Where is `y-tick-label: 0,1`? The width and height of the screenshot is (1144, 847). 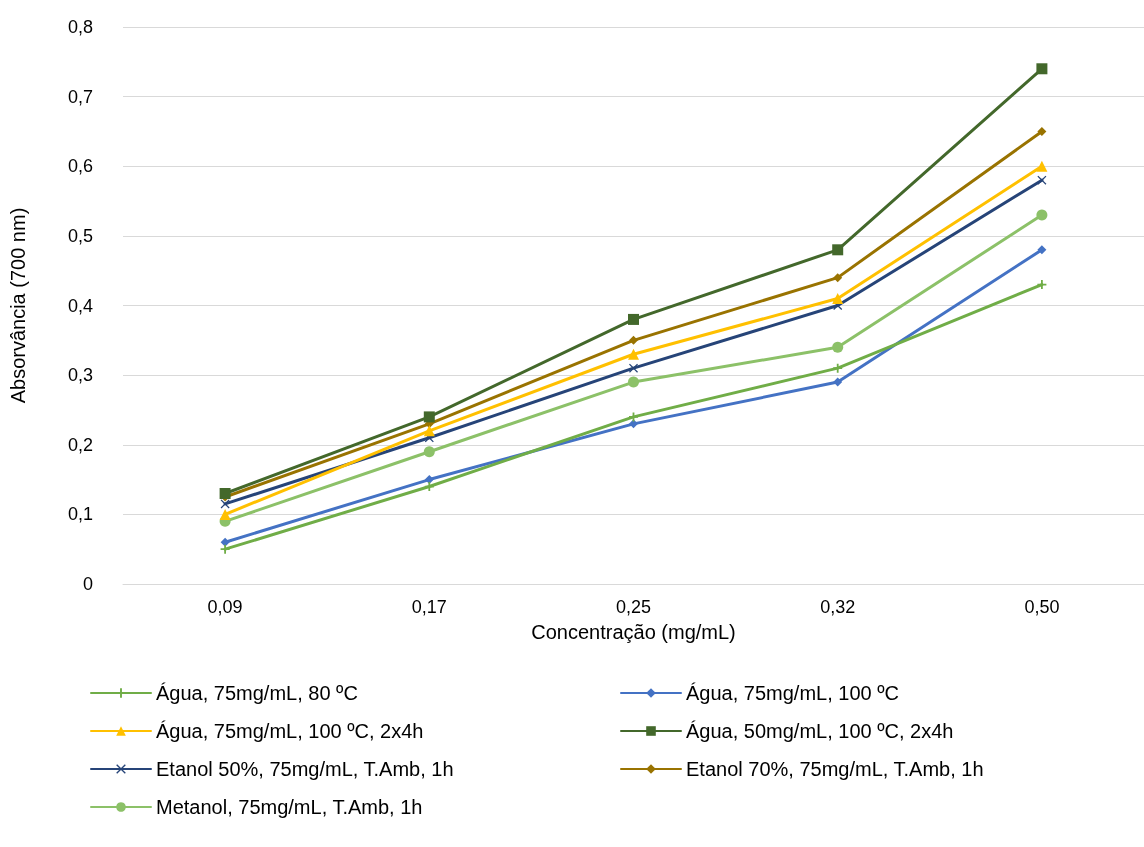 y-tick-label: 0,1 is located at coordinates (80, 514).